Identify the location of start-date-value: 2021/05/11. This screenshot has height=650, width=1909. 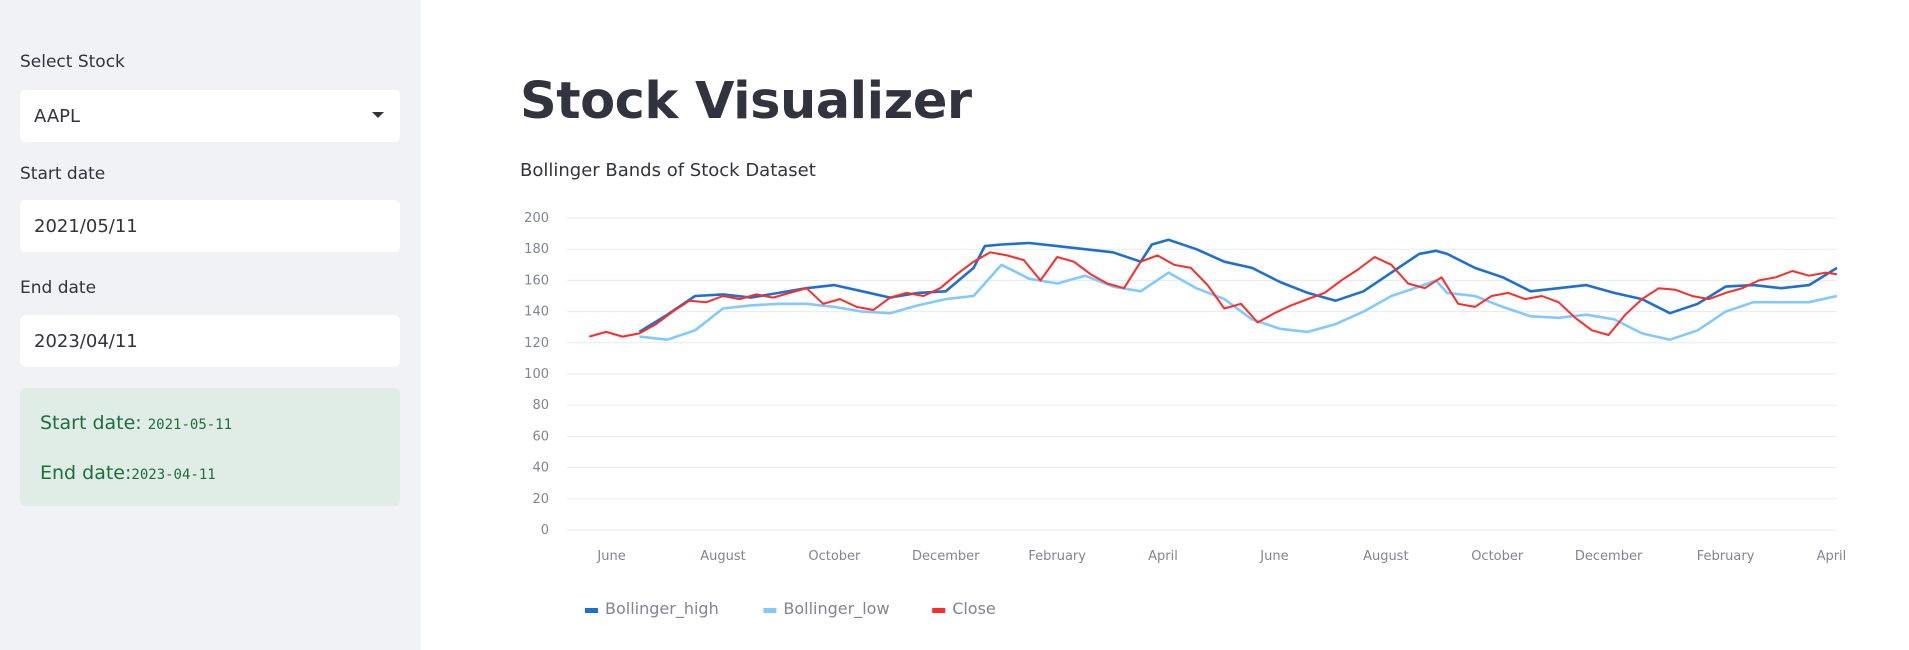
(86, 226).